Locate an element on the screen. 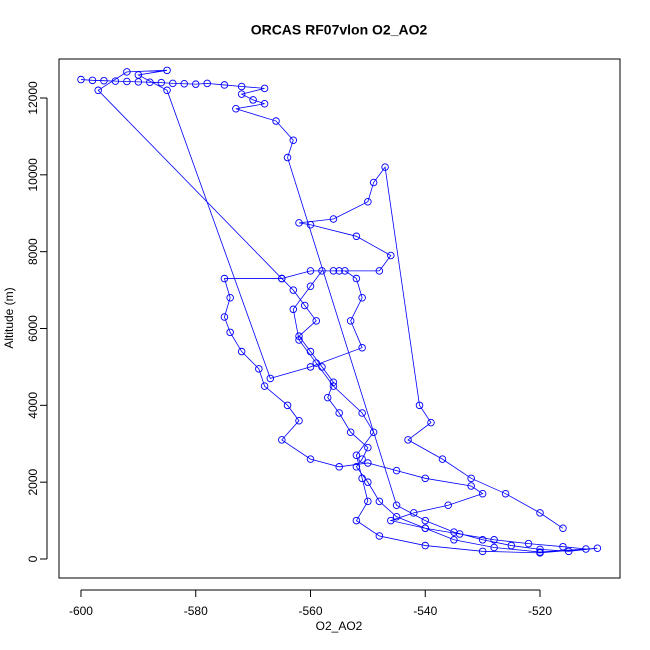 The width and height of the screenshot is (650, 650). x-tick-label: -540 is located at coordinates (425, 611).